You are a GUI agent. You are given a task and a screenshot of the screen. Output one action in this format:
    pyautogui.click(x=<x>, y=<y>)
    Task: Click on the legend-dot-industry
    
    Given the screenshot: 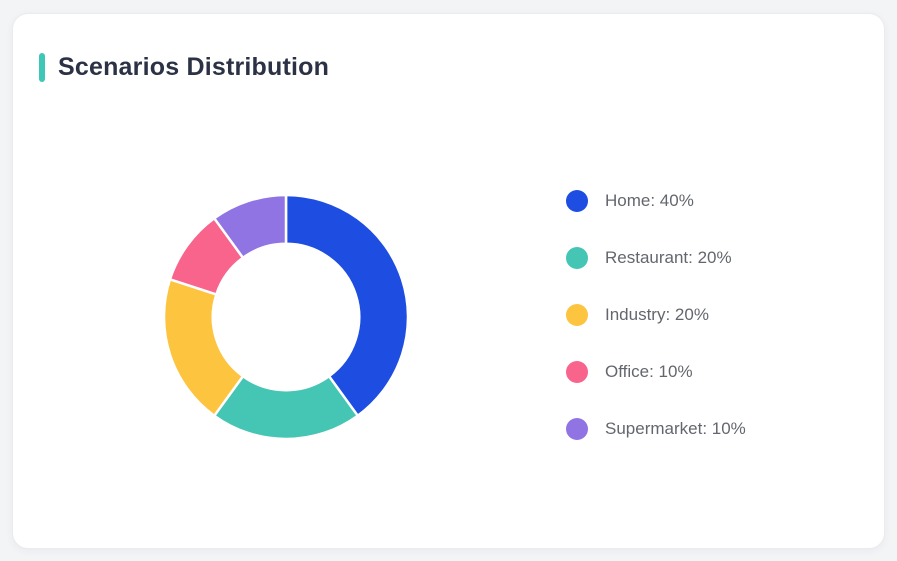 What is the action you would take?
    pyautogui.click(x=577, y=314)
    